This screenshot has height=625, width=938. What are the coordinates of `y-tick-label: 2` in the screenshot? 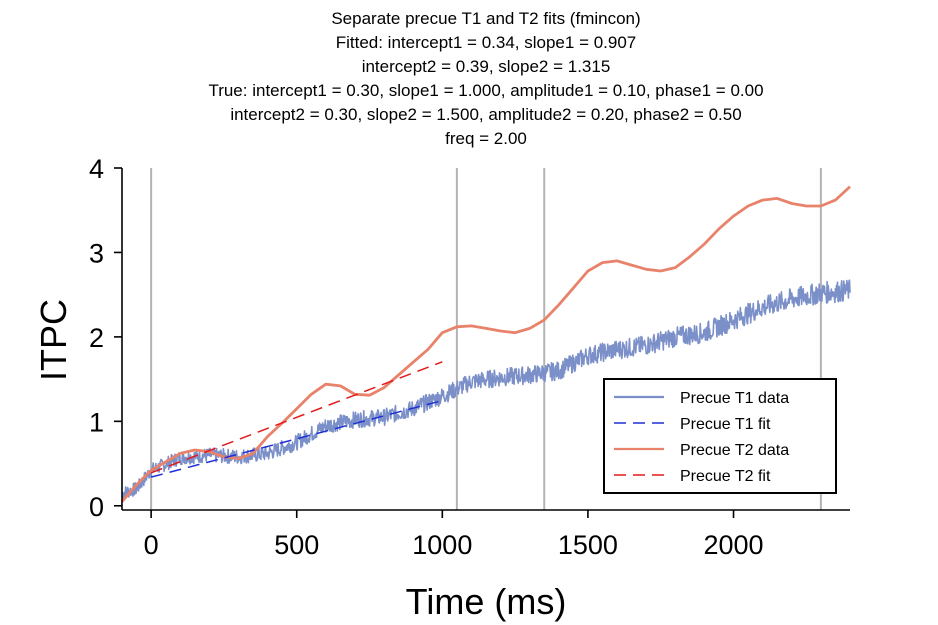 It's located at (96, 338).